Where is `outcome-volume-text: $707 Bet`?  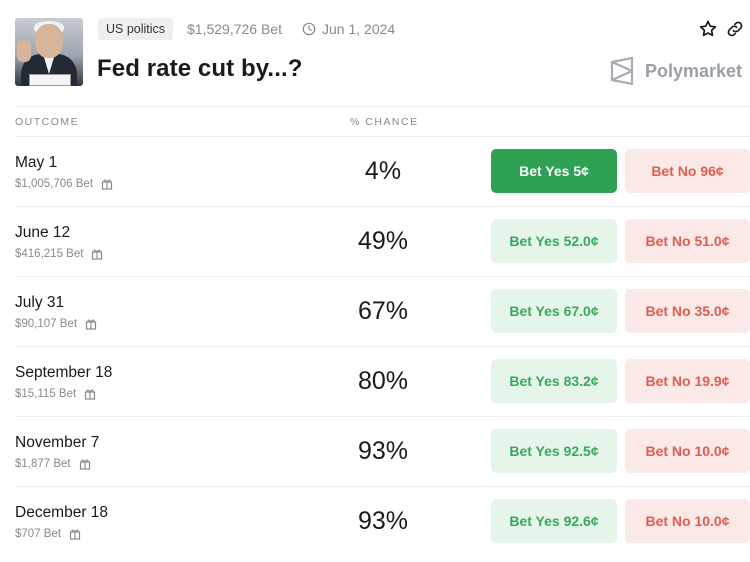
outcome-volume-text: $707 Bet is located at coordinates (38, 534).